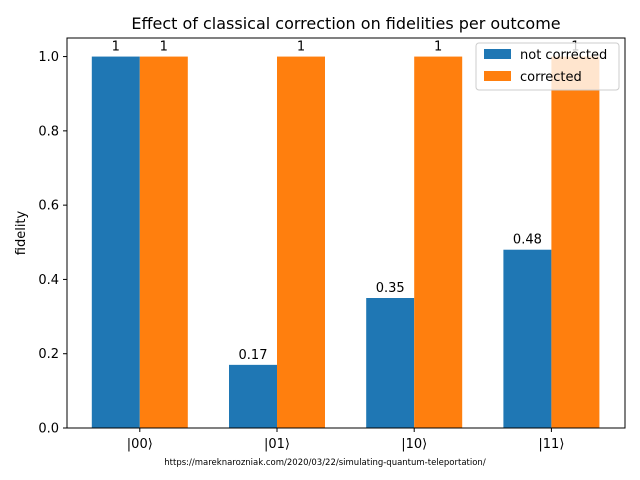  Describe the element at coordinates (345, 440) in the screenshot. I see `x-axis: |00⟩ |01⟩ |10⟩ |11⟩` at that location.